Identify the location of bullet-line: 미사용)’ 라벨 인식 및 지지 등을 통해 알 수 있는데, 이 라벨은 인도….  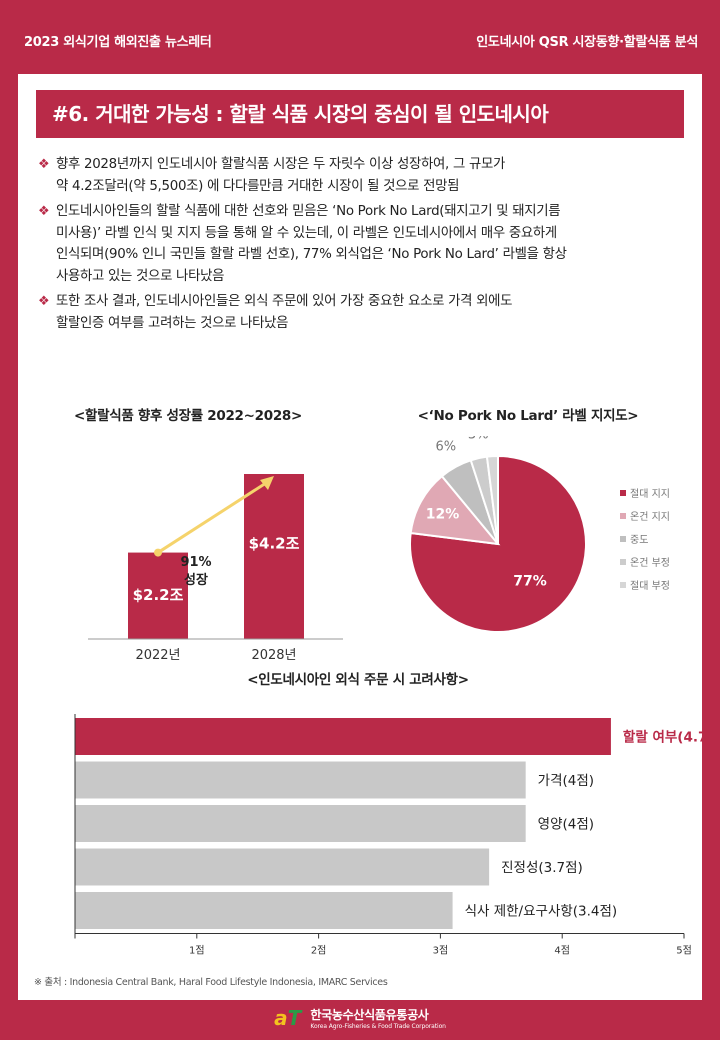
(306, 233).